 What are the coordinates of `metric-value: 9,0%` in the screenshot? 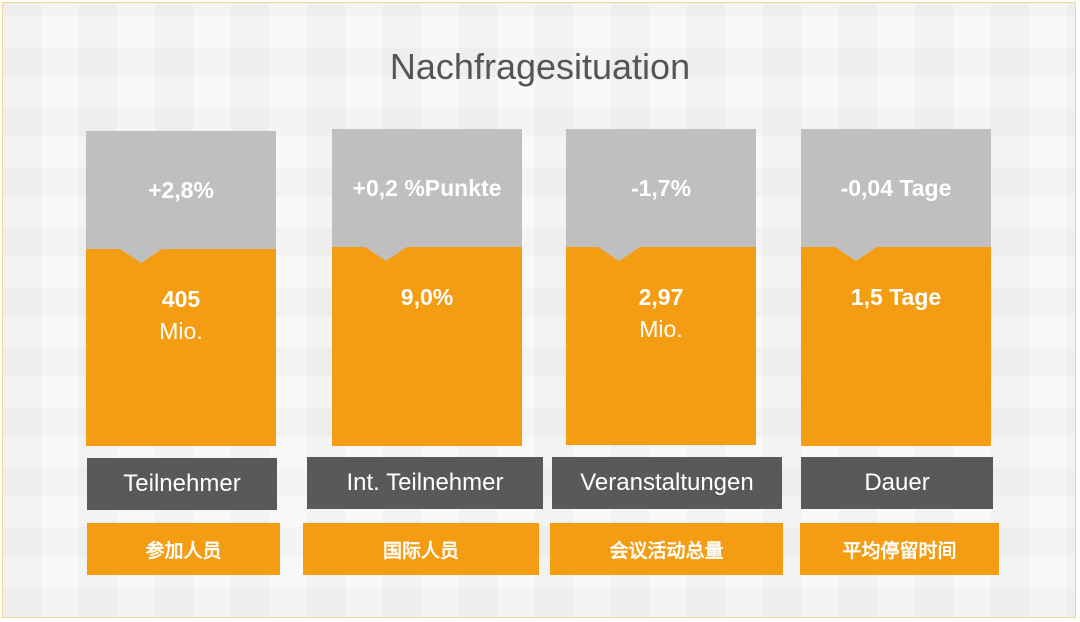 It's located at (427, 297).